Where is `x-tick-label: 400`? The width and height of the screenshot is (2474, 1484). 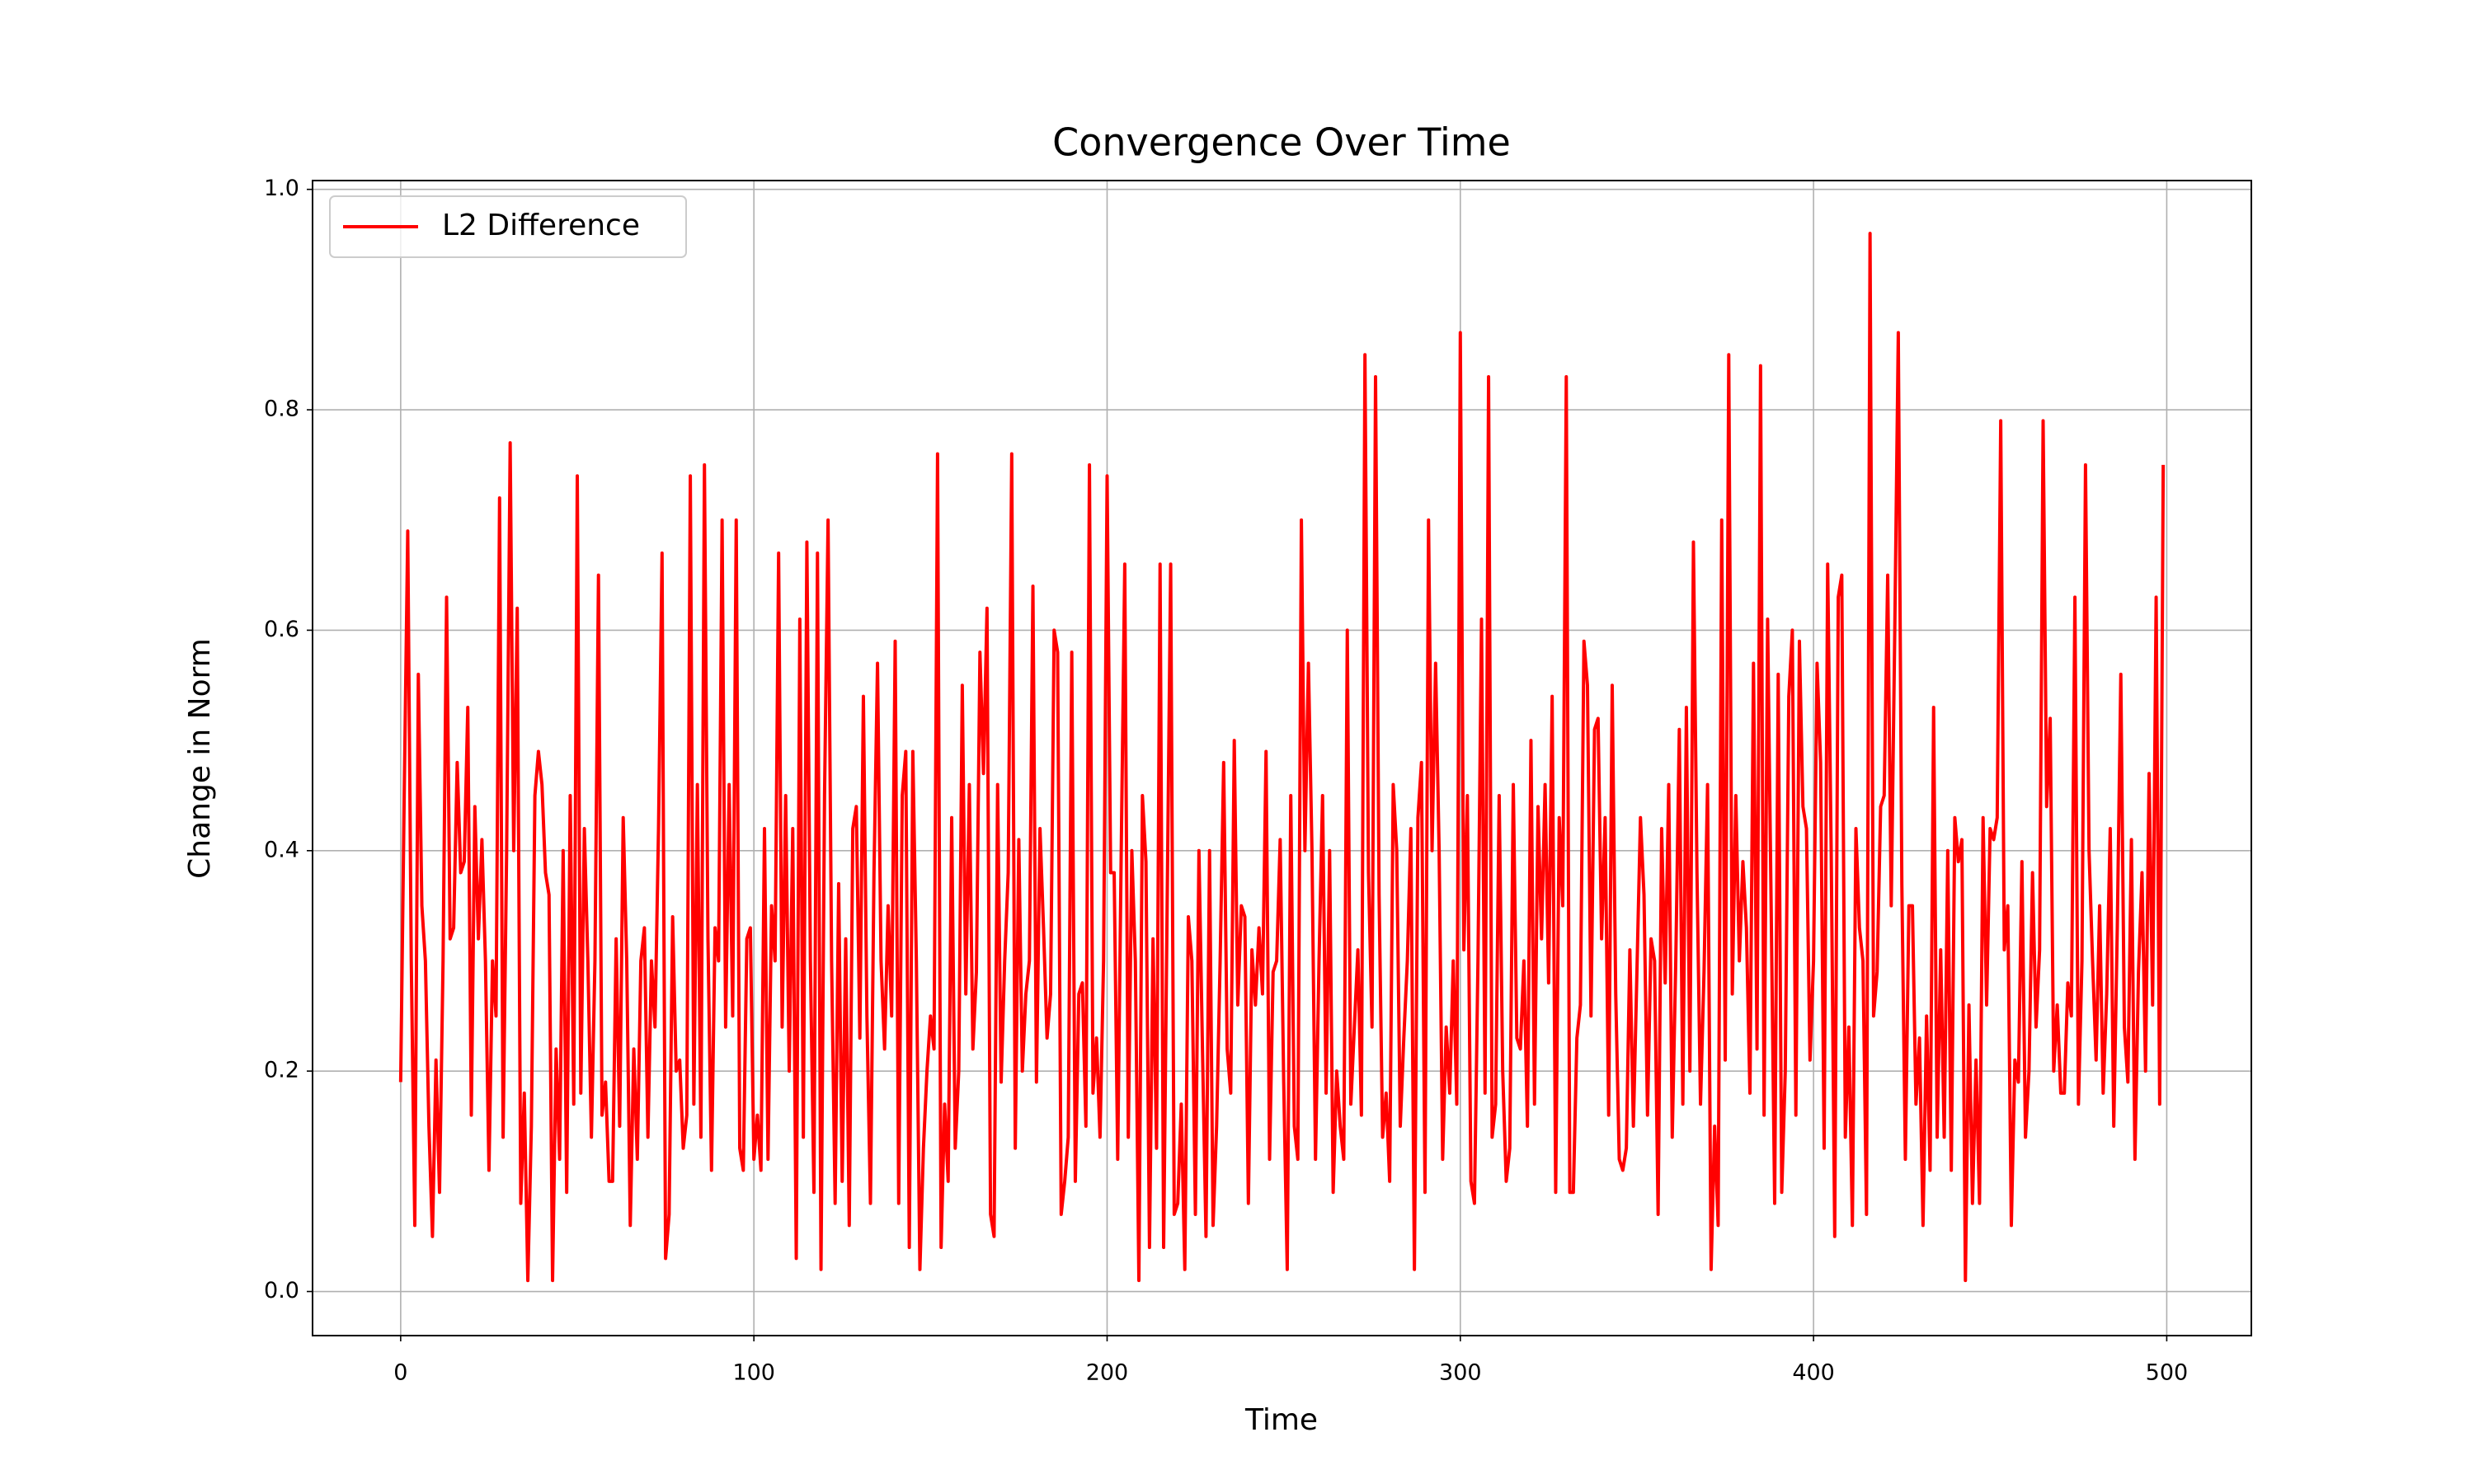
x-tick-label: 400 is located at coordinates (1813, 1373).